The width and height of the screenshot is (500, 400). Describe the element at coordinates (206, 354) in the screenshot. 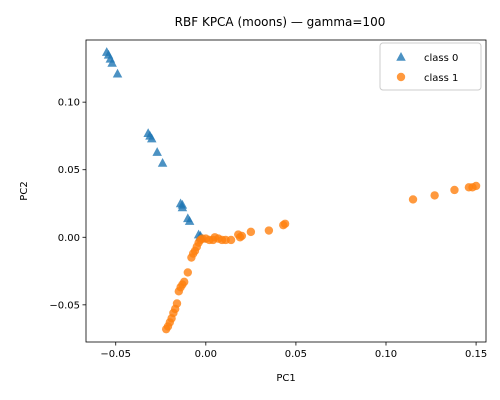

I see `x-tick-label: 0.00` at that location.